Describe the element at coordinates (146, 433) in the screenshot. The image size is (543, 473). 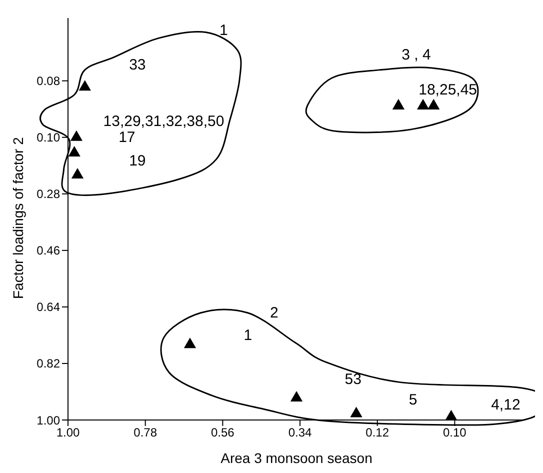
I see `x-tick-label: 0.78` at that location.